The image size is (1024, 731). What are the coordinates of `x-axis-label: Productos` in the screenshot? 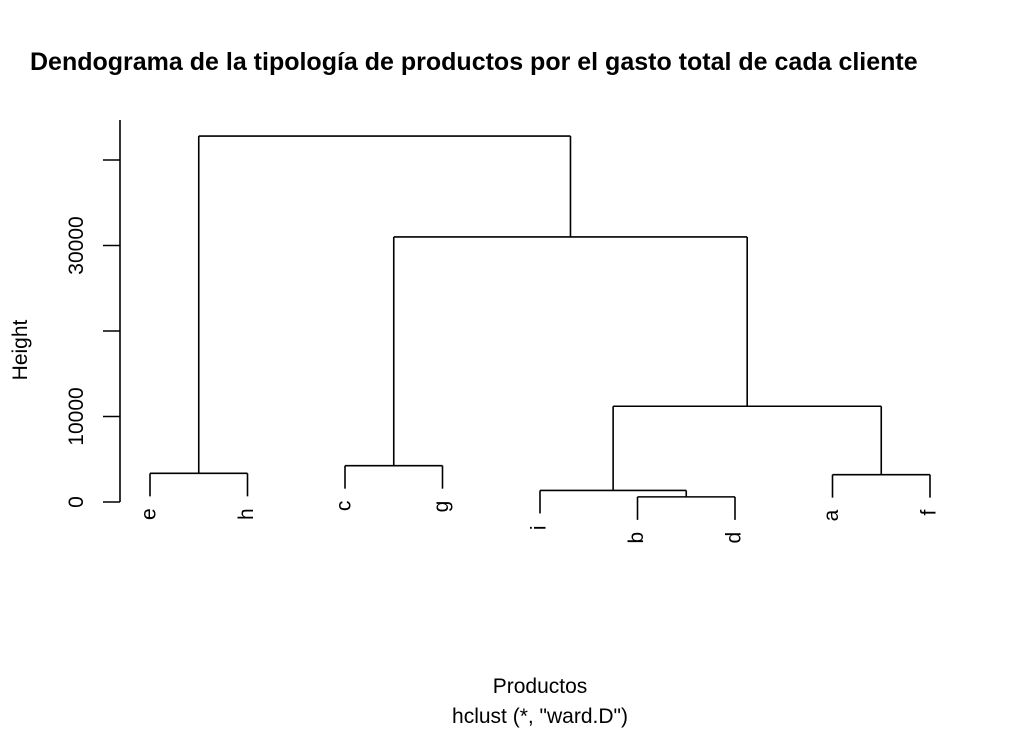 It's located at (540, 686).